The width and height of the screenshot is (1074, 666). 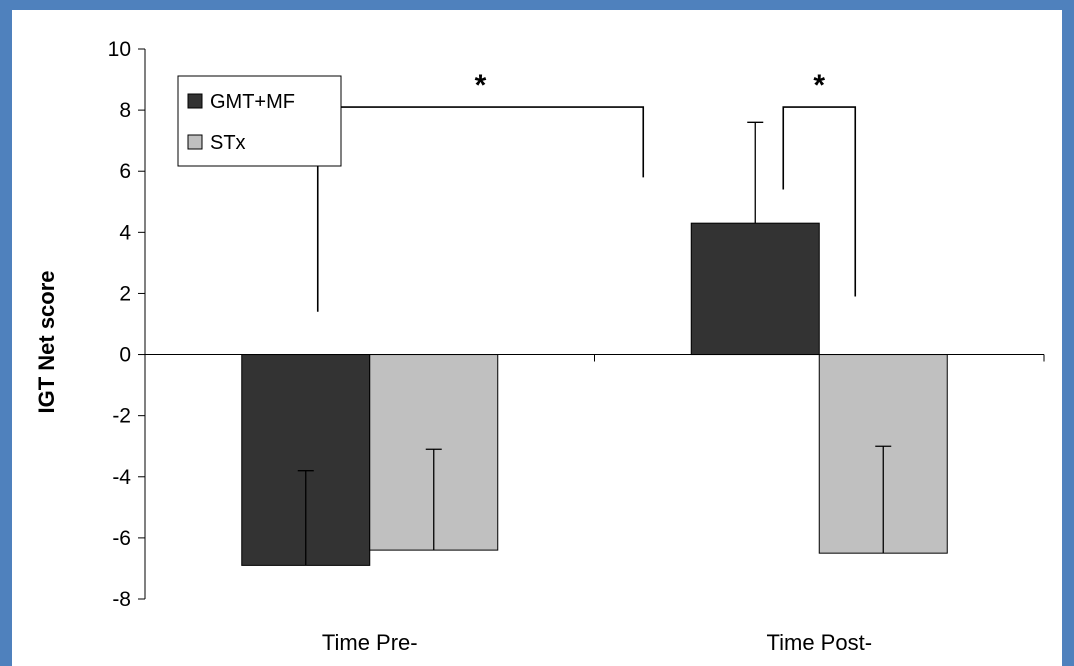 What do you see at coordinates (252, 102) in the screenshot?
I see `legend-label-gmt-mf: GMT+MF` at bounding box center [252, 102].